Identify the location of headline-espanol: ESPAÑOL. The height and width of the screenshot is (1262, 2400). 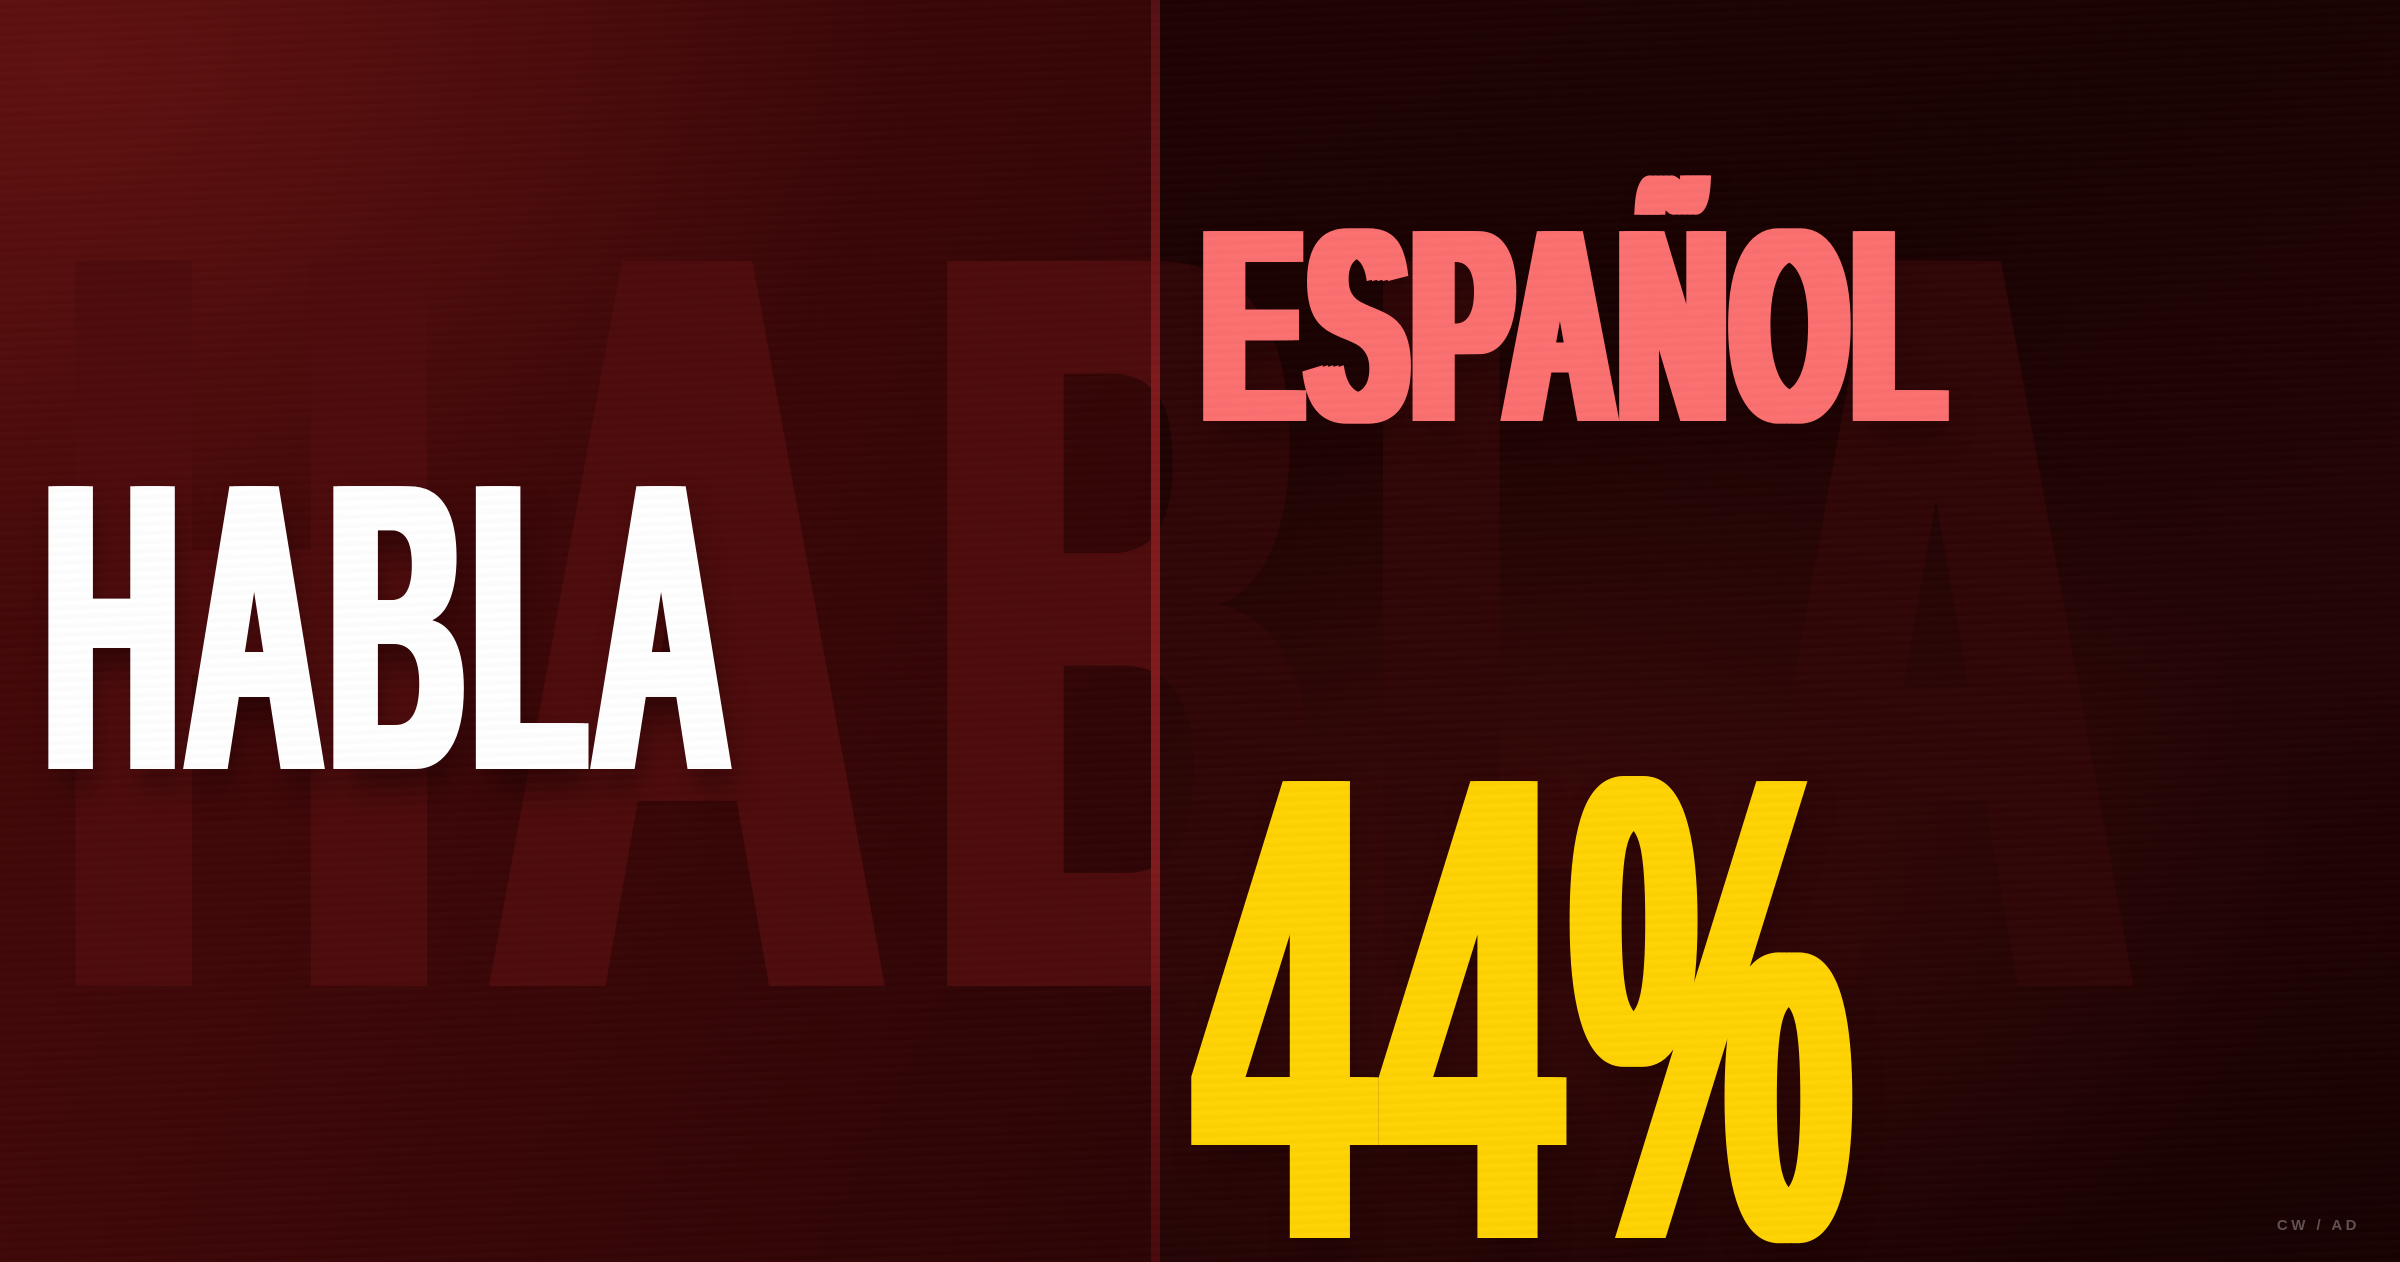
(1577, 326).